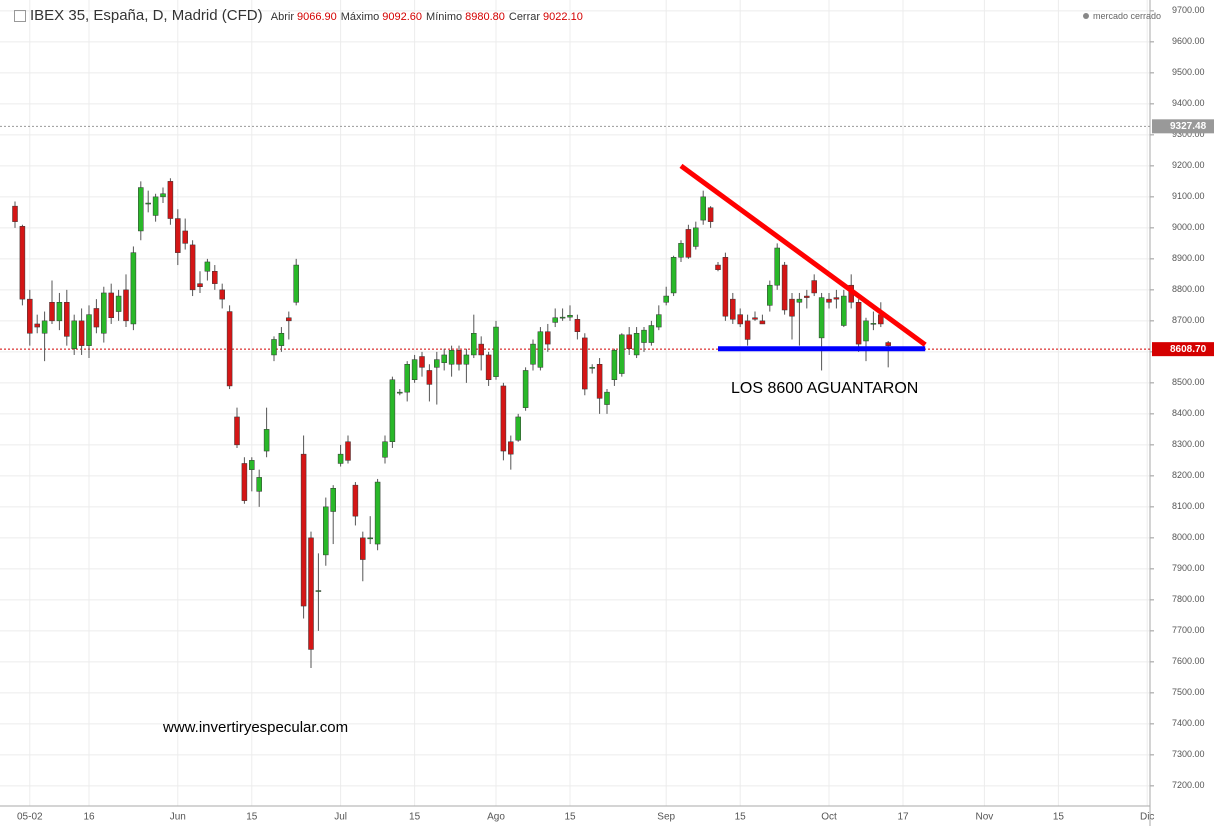 The image size is (1217, 826). Describe the element at coordinates (1183, 126) in the screenshot. I see `price-label-box` at that location.